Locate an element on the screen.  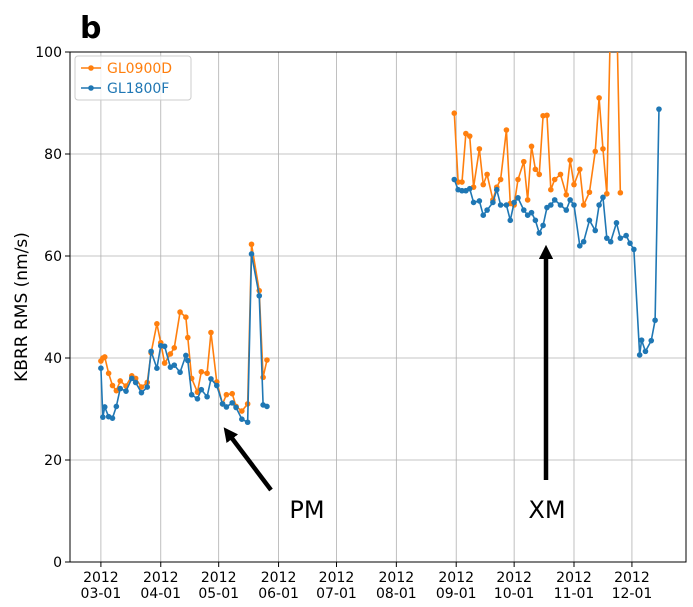
y-tick-label: 0 is located at coordinates (57, 563).